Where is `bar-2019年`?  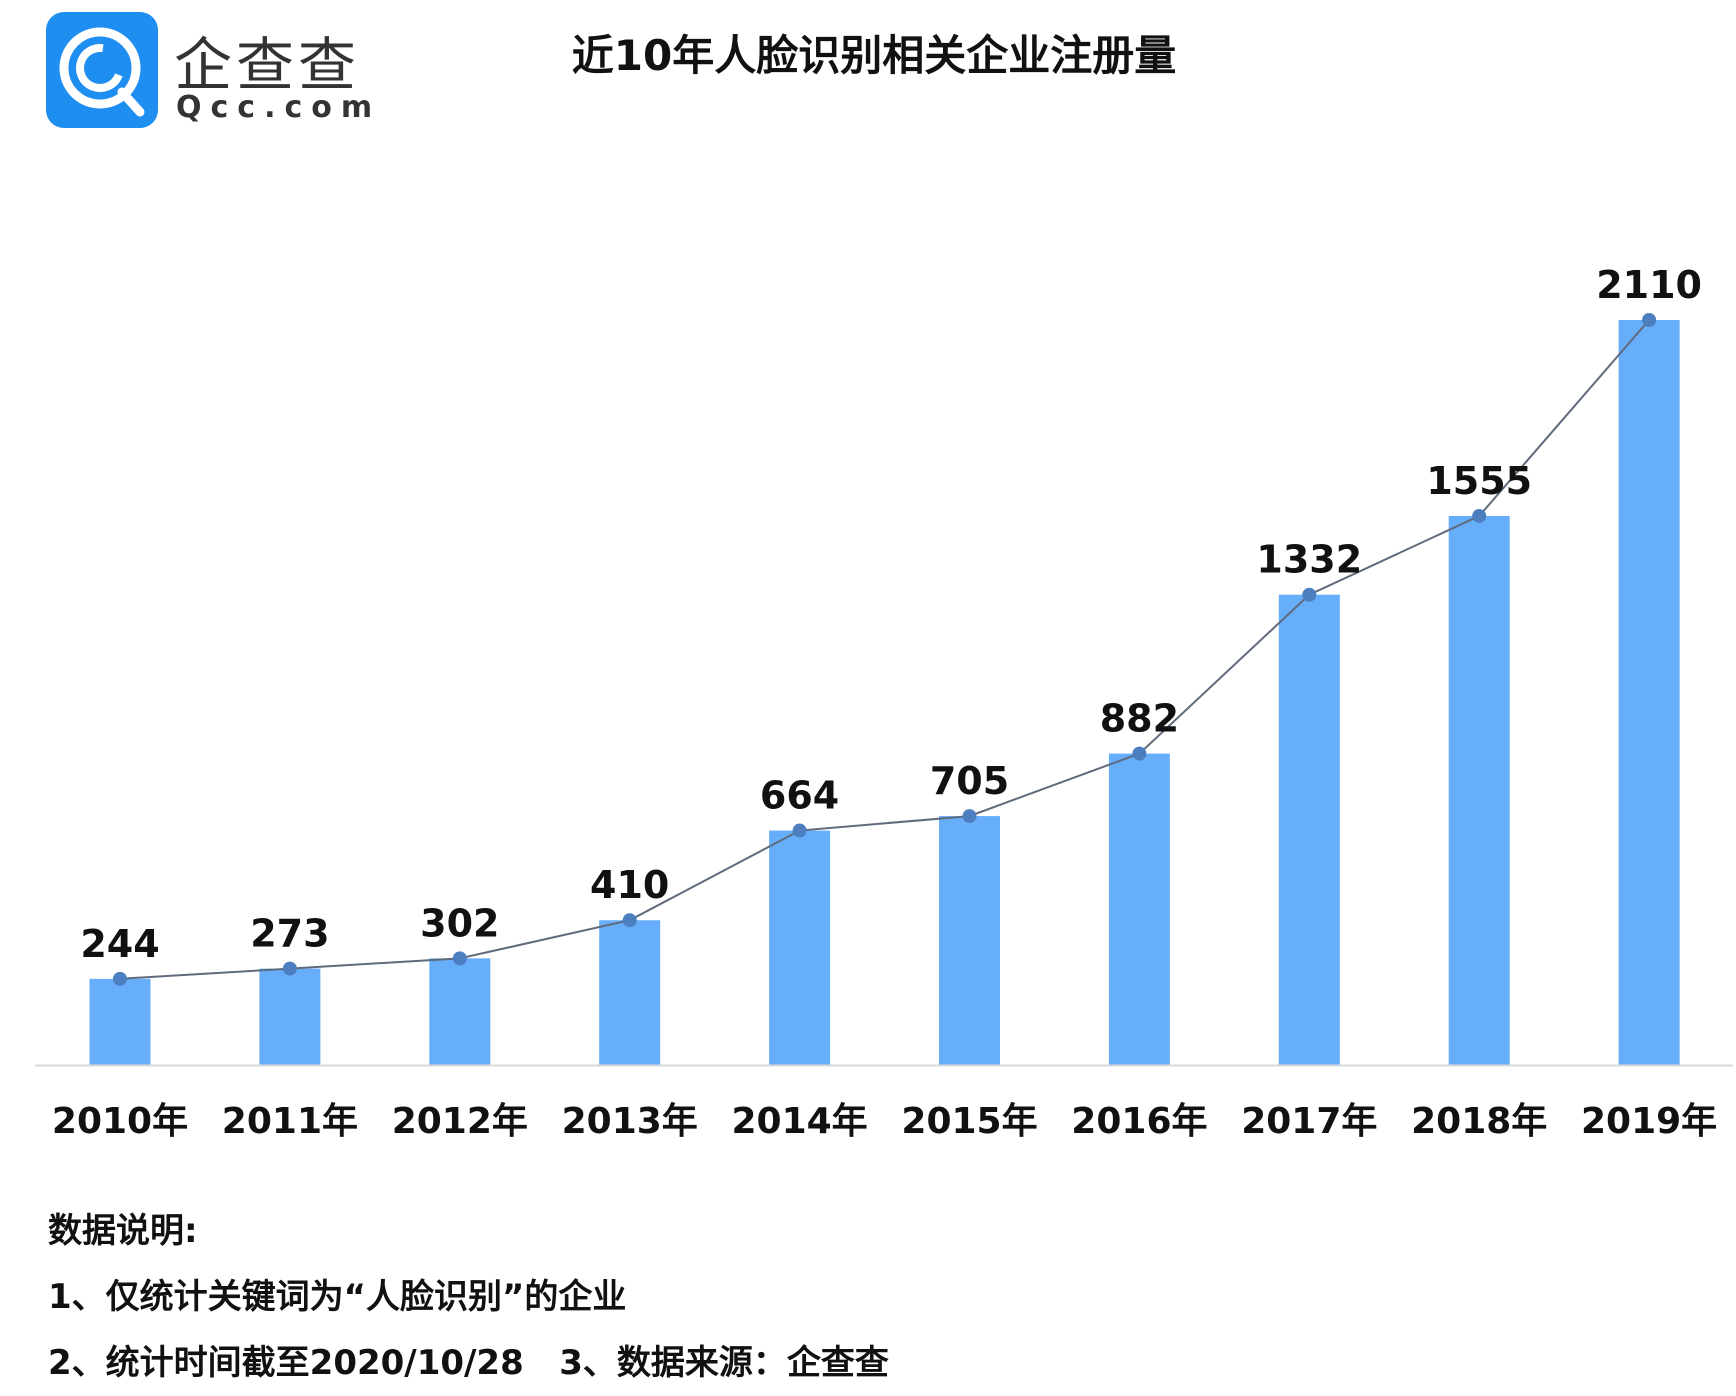
bar-2019年 is located at coordinates (1649, 692).